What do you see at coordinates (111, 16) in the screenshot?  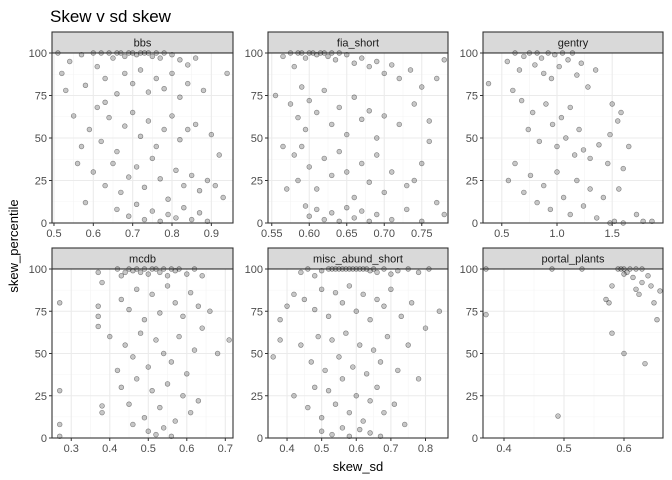 I see `chart-title: Skew v sd skew` at bounding box center [111, 16].